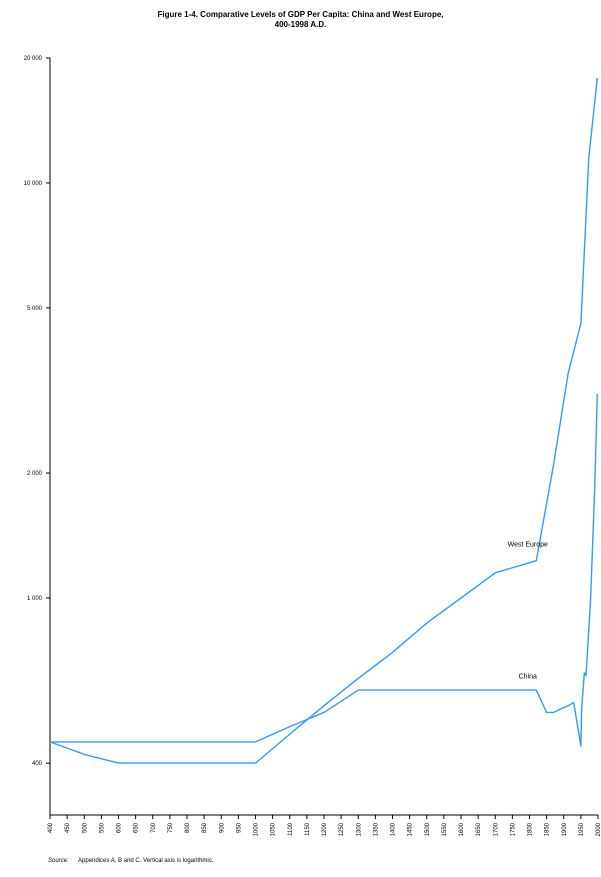  What do you see at coordinates (291, 829) in the screenshot?
I see `x-tick-label: 1100` at bounding box center [291, 829].